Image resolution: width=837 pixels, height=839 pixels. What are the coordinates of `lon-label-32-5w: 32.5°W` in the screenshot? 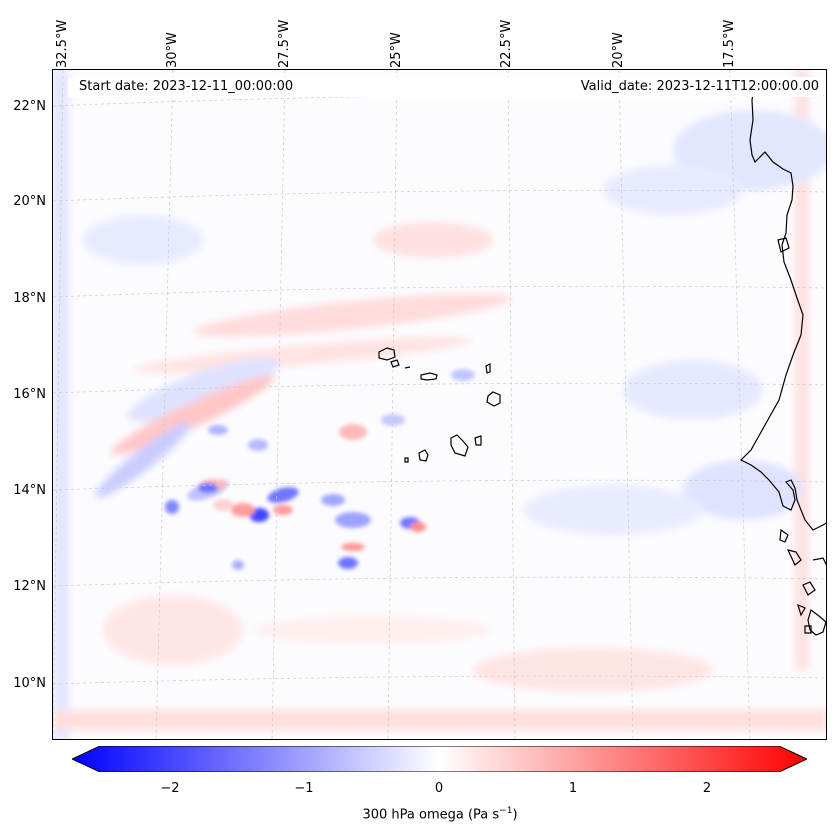 It's located at (62, 43).